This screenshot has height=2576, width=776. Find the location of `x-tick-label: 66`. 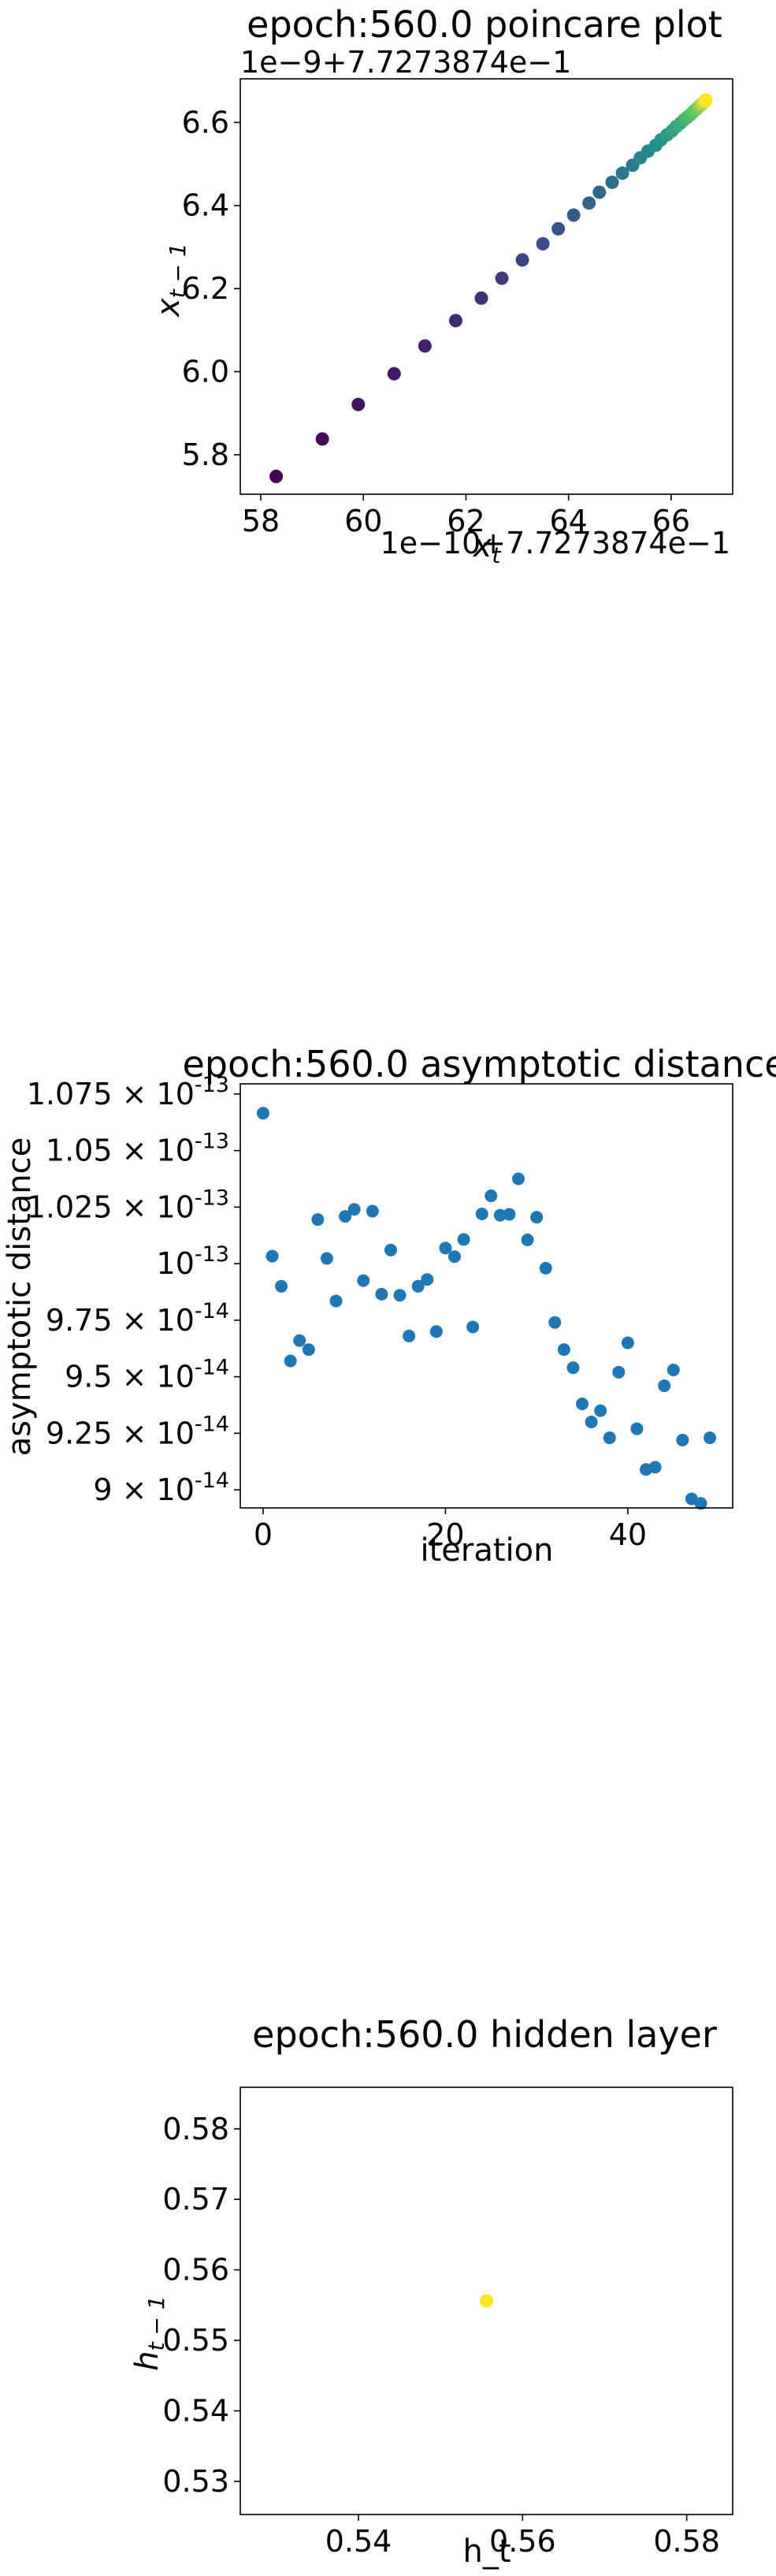

x-tick-label: 66 is located at coordinates (671, 521).